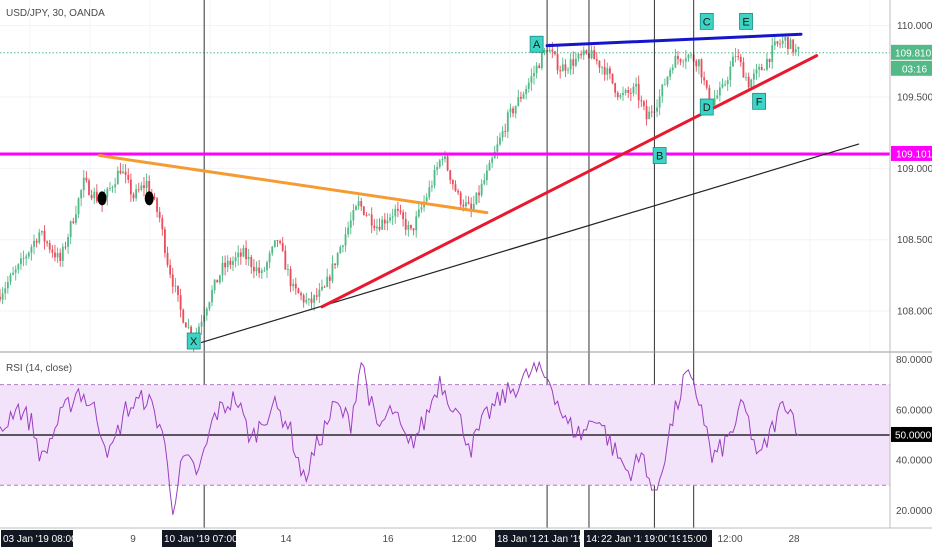  What do you see at coordinates (911, 68) in the screenshot?
I see `countdown-tag` at bounding box center [911, 68].